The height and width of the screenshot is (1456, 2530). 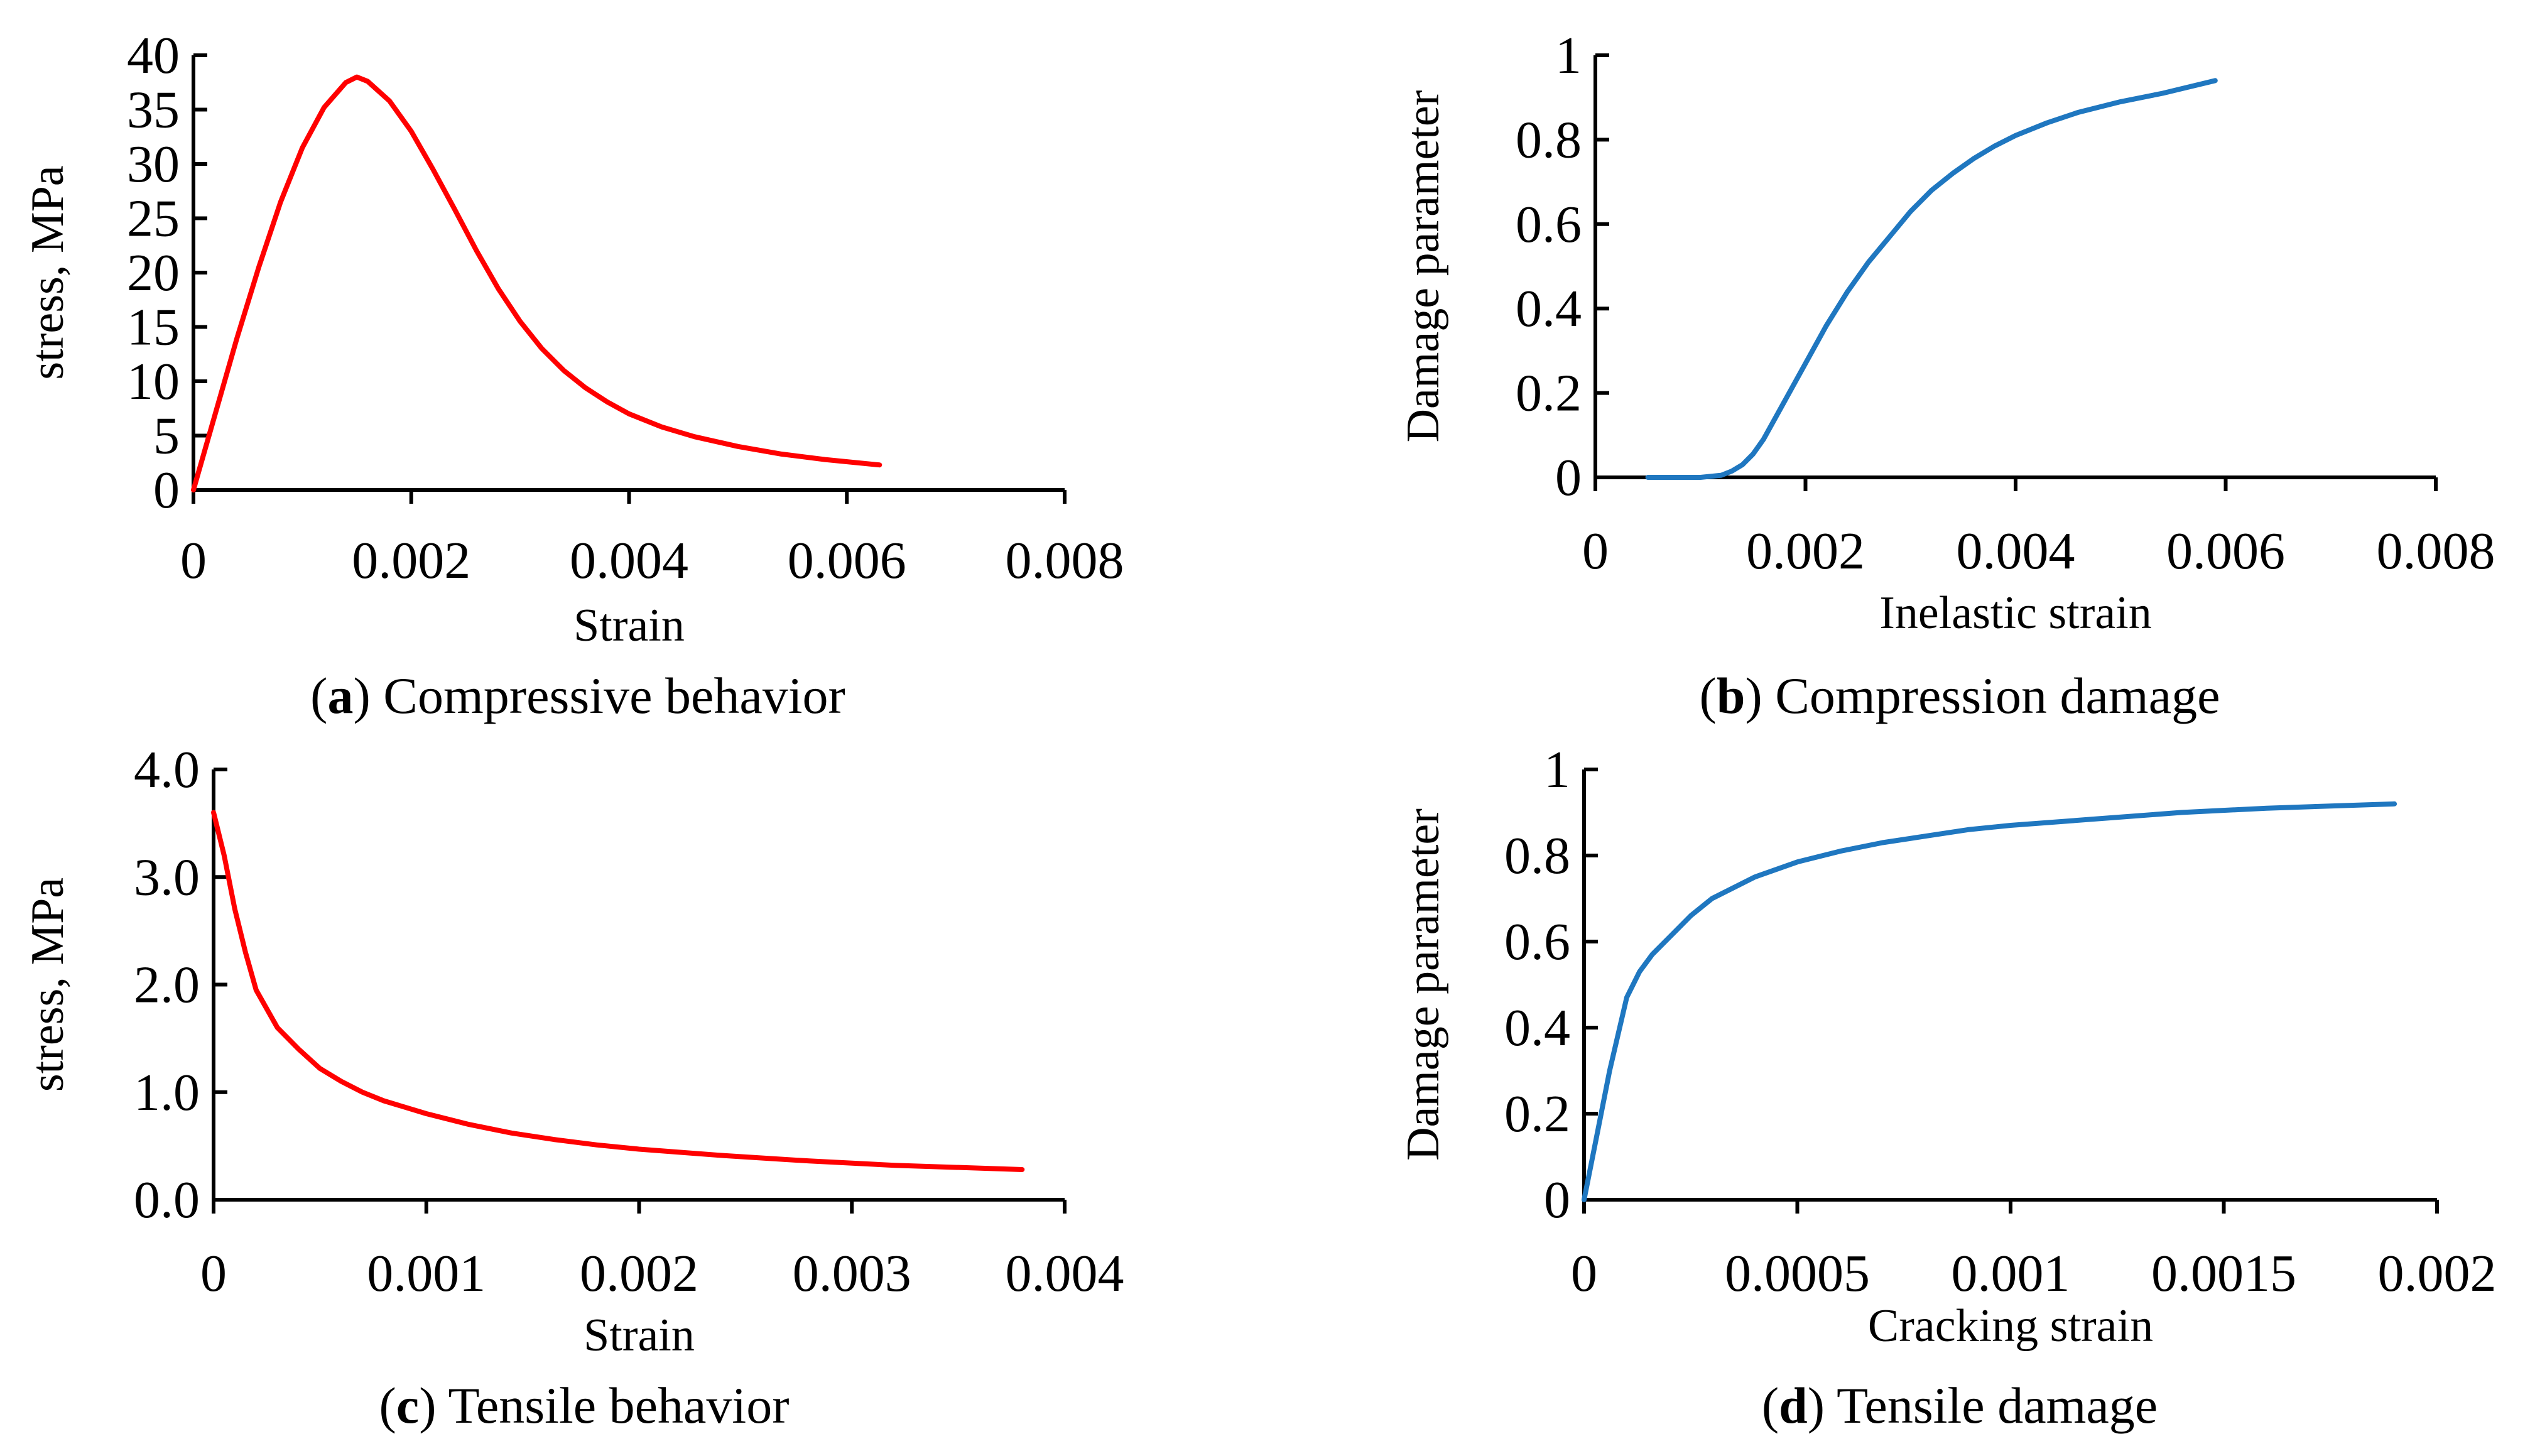 I want to click on y-tick-label: 20, so click(x=153, y=273).